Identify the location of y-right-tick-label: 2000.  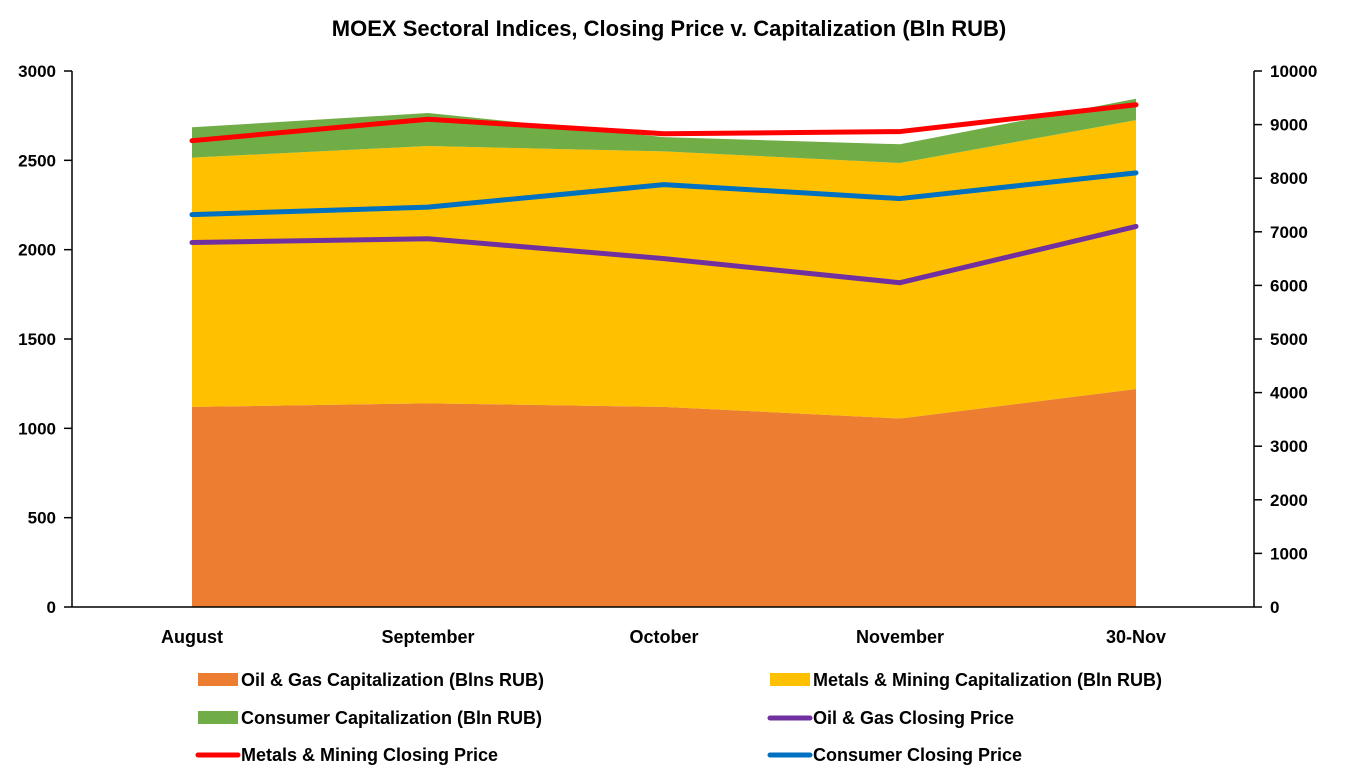
(1289, 500).